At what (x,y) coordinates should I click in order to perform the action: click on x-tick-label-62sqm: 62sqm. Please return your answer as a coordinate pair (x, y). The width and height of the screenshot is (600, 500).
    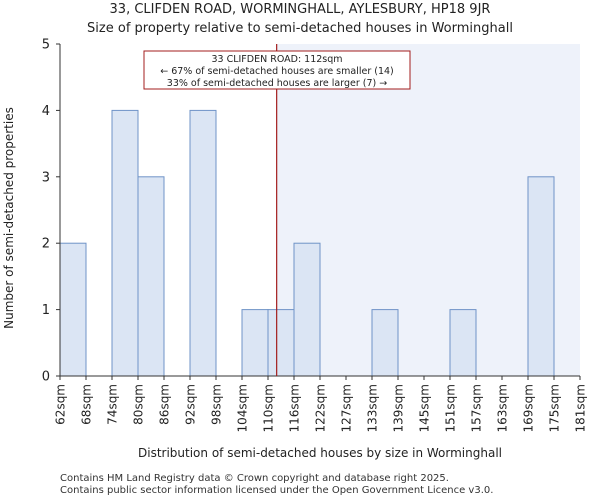
    Looking at the image, I should click on (61, 404).